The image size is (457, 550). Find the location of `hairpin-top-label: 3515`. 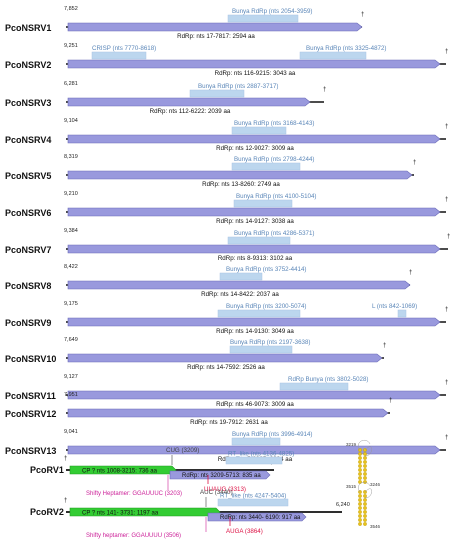

hairpin-top-label: 3515 is located at coordinates (351, 486).